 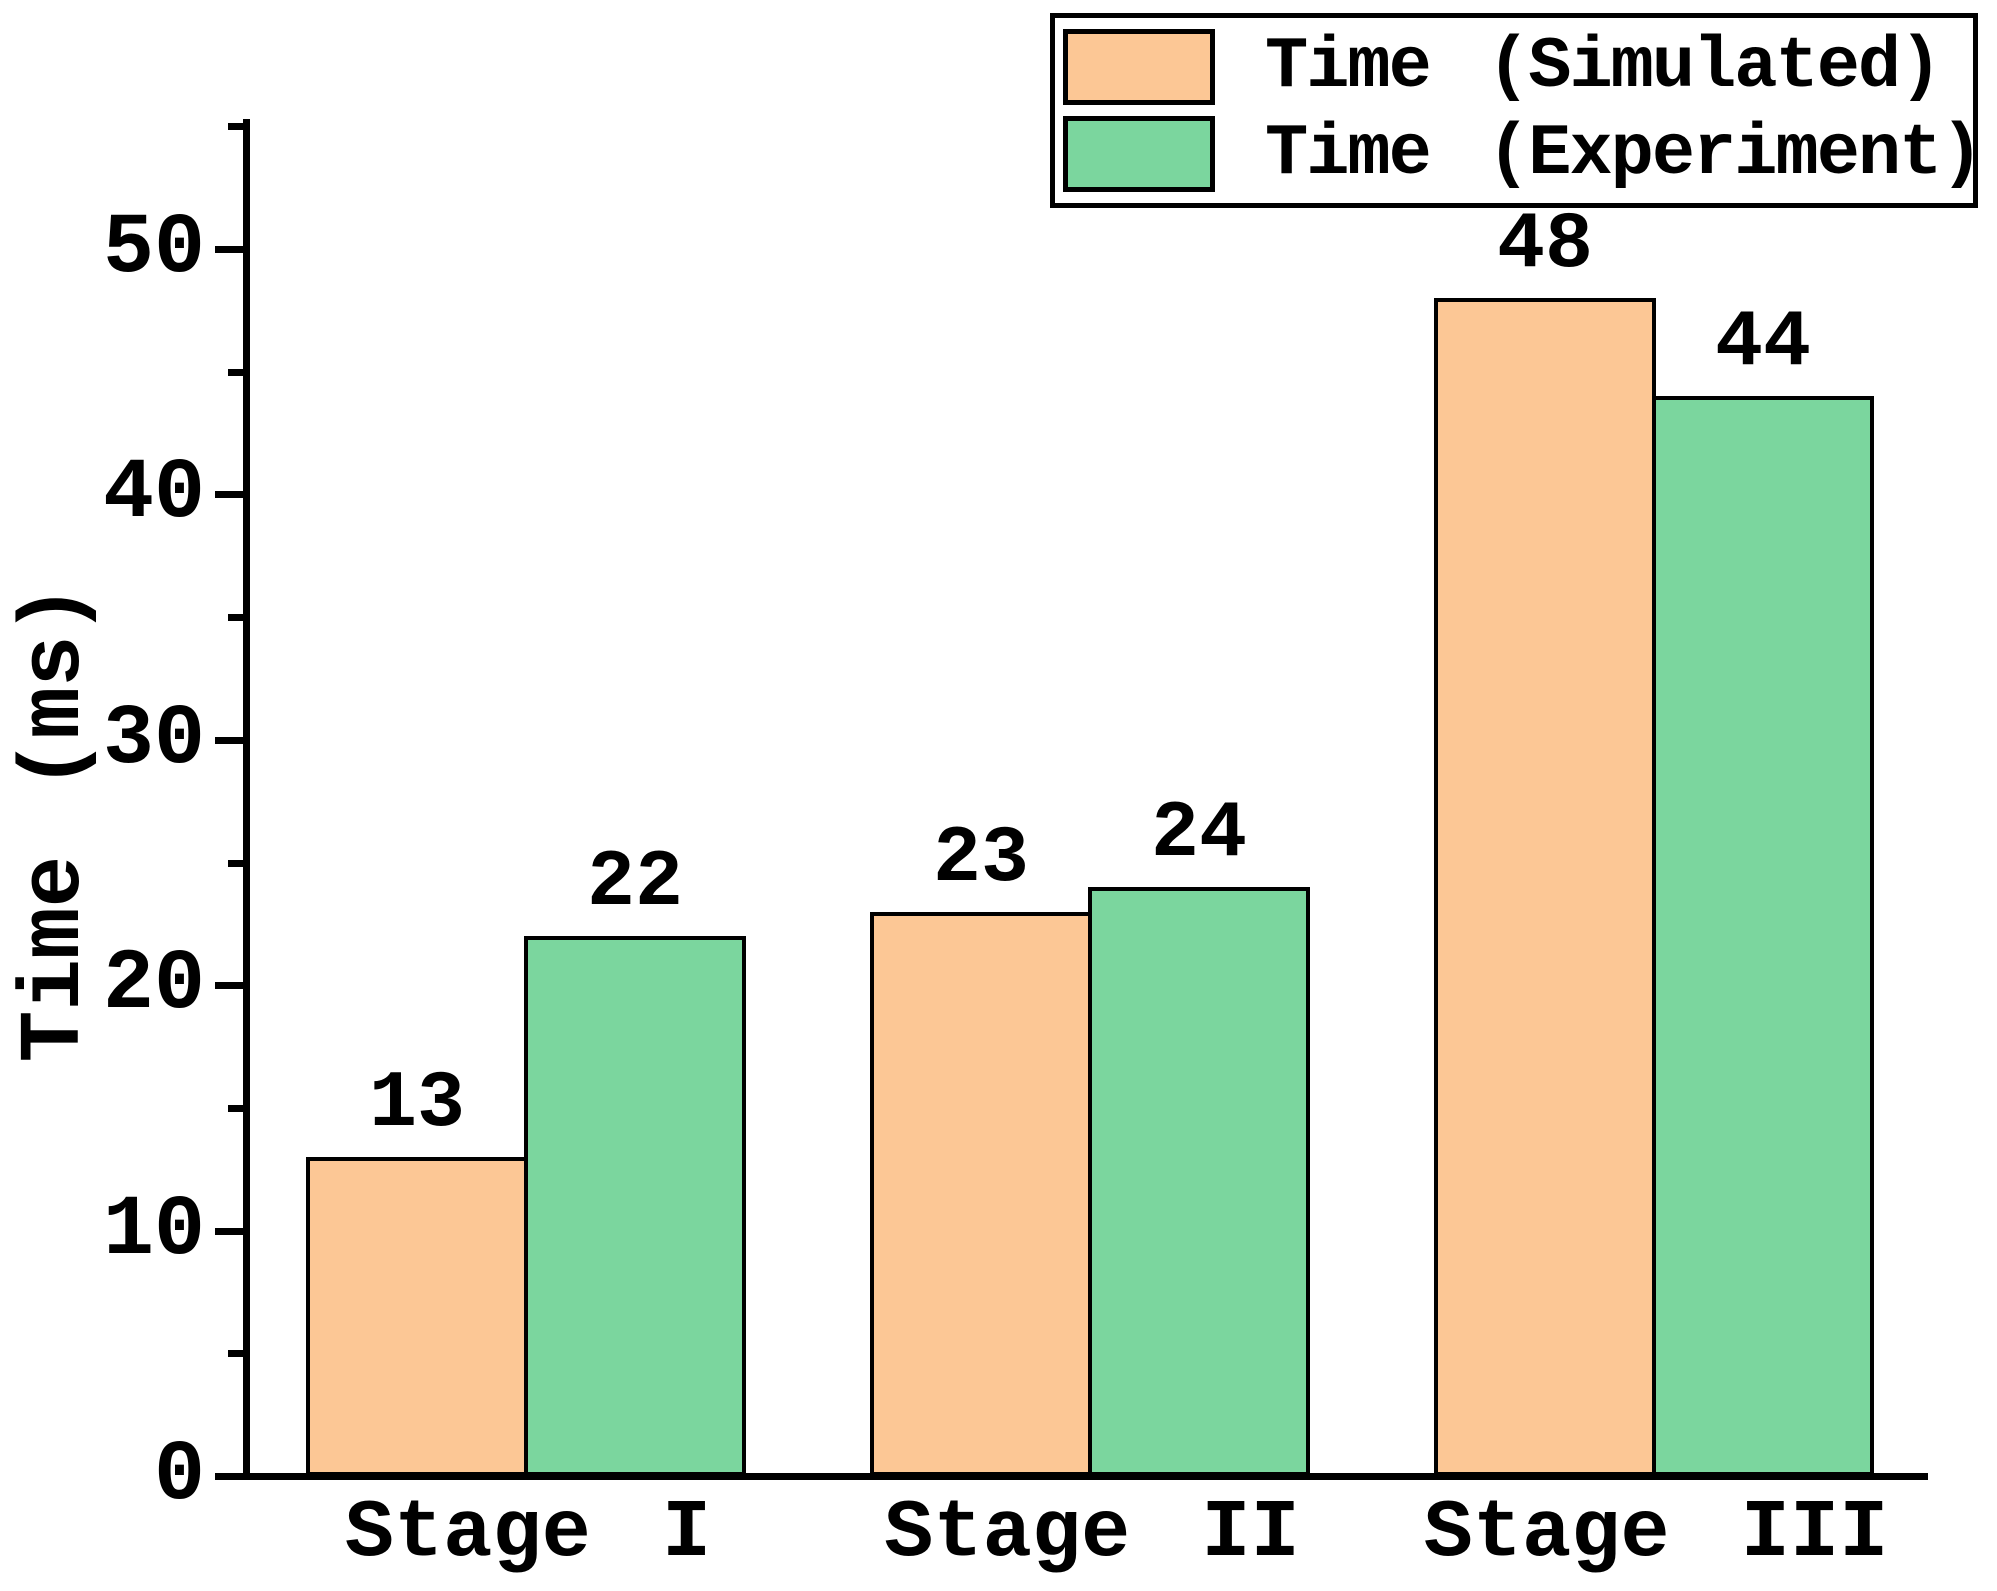 I want to click on x-axis-spine, so click(x=1082, y=1476).